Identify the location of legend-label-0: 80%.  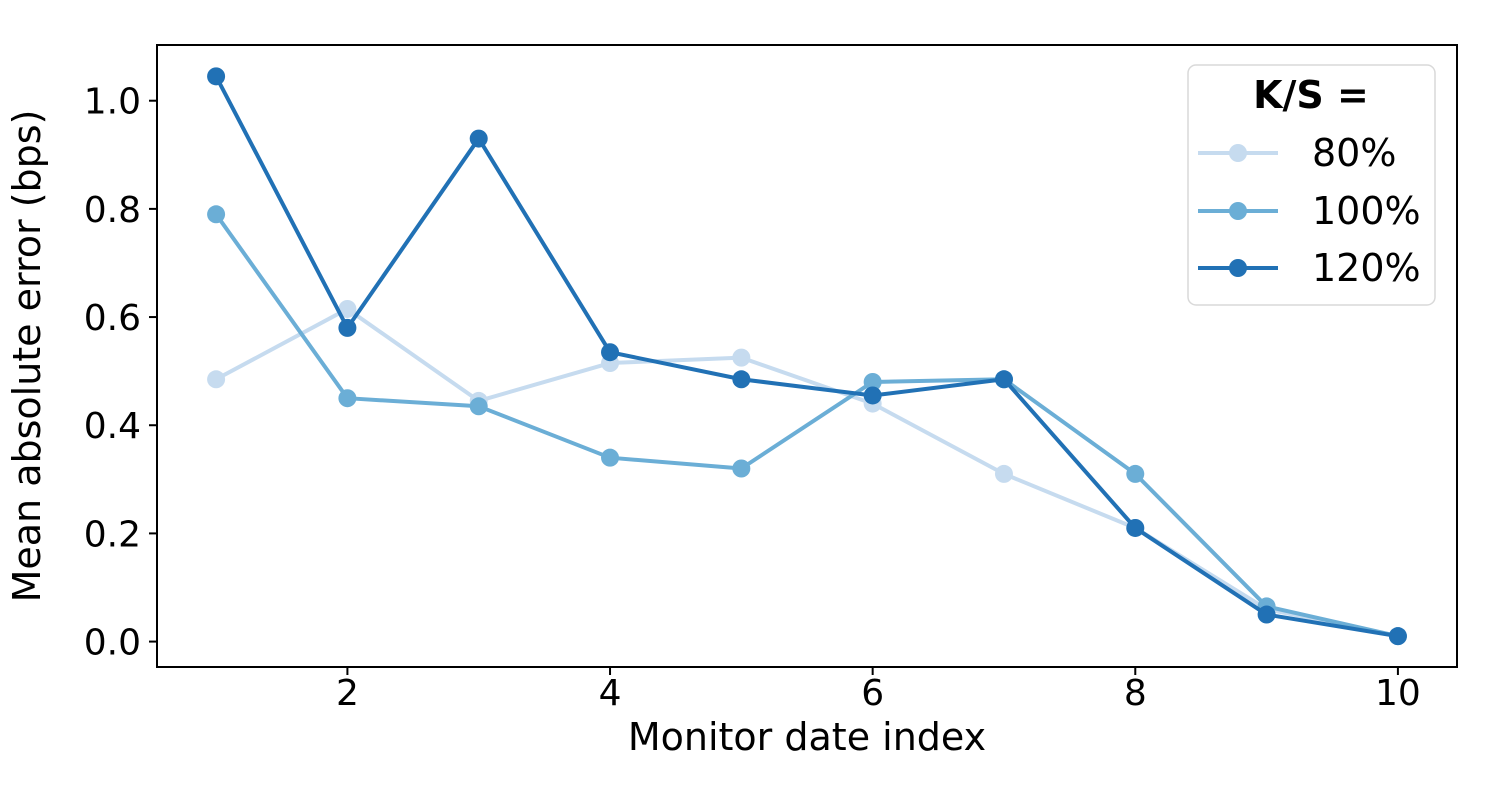
(1354, 153).